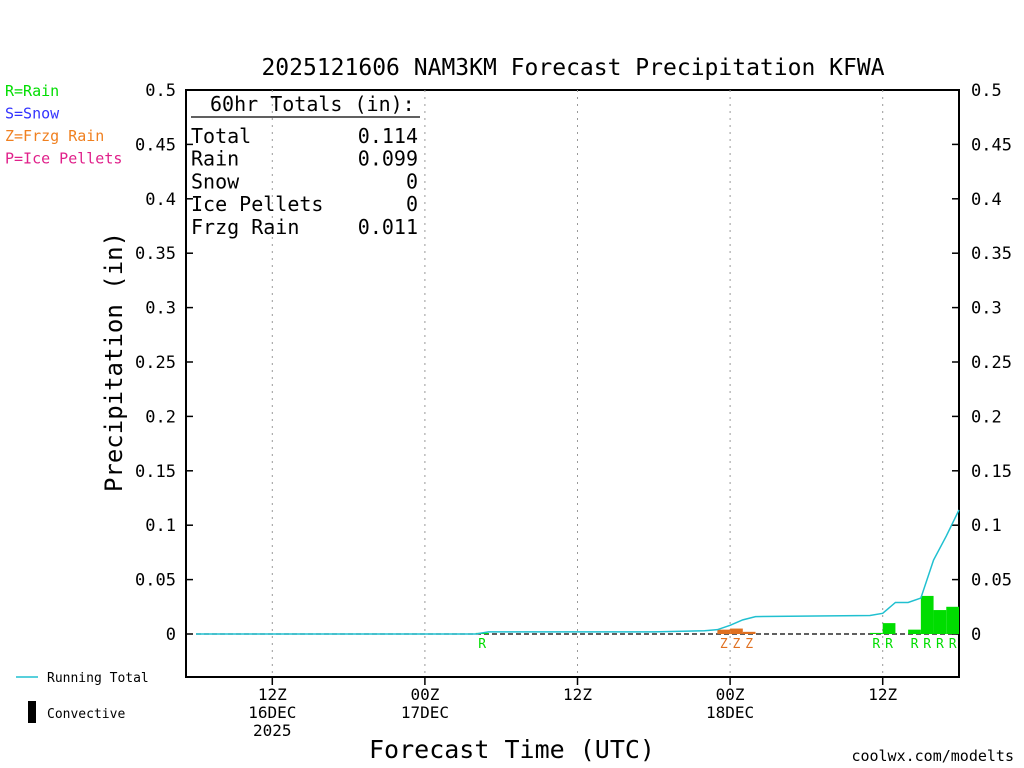  Describe the element at coordinates (272, 712) in the screenshot. I see `x-tick-label: 16DEC` at that location.